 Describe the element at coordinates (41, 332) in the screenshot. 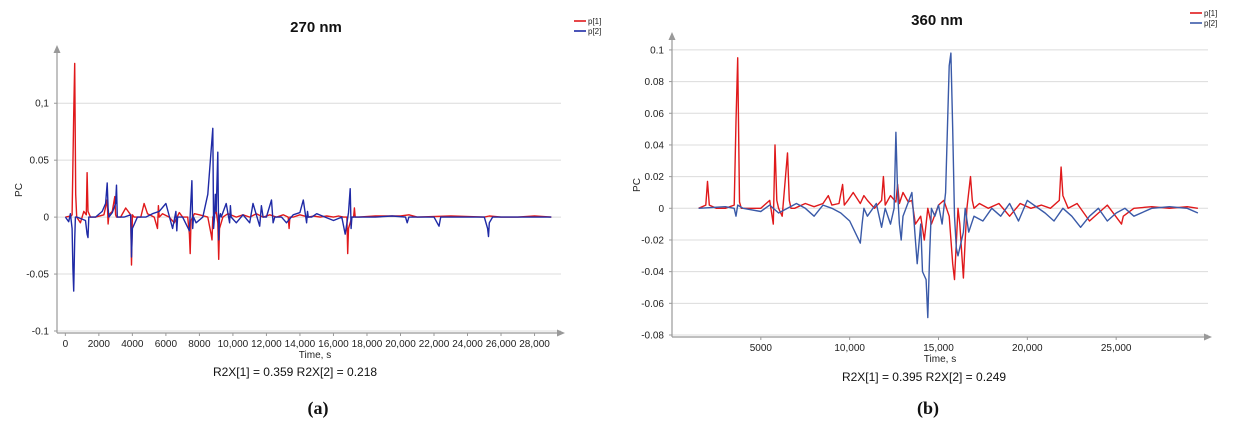

I see `y-tick-label: -0.1` at that location.